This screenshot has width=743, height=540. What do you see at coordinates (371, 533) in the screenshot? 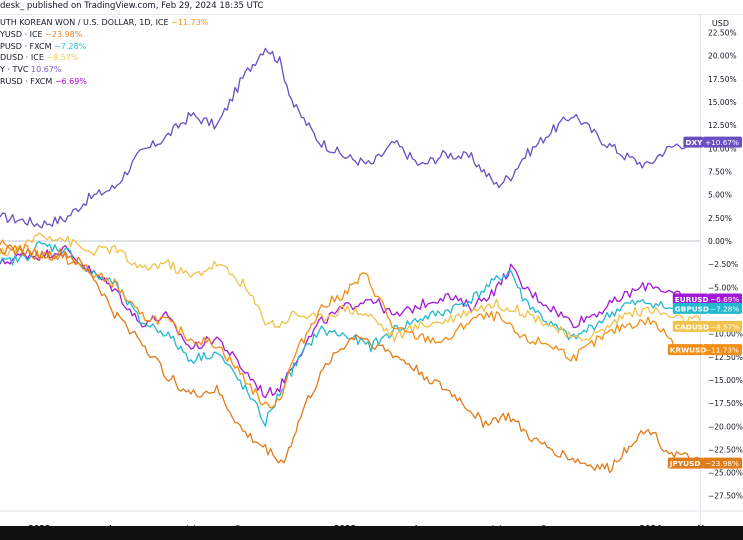
I see `bottom-bar` at bounding box center [371, 533].